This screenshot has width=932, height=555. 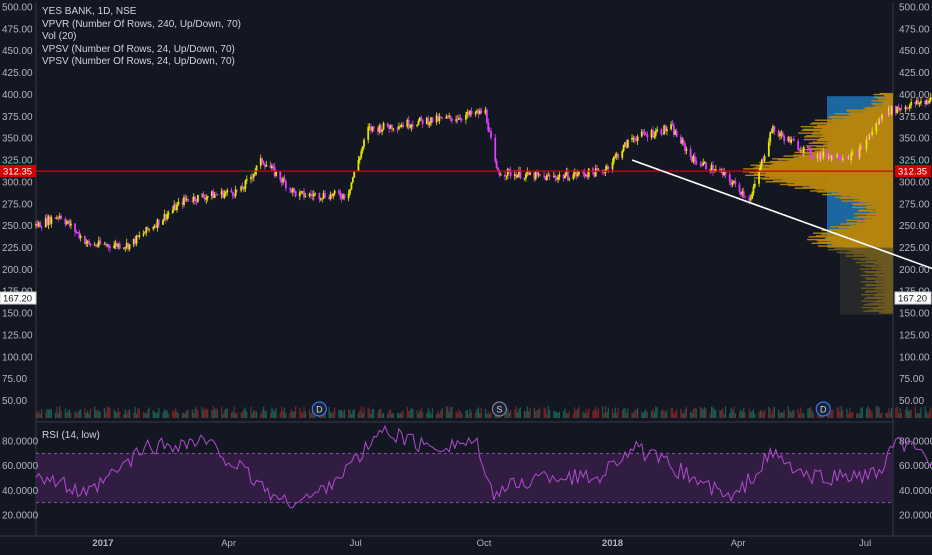 I want to click on rsi-legend: RSI (14, low), so click(x=71, y=435).